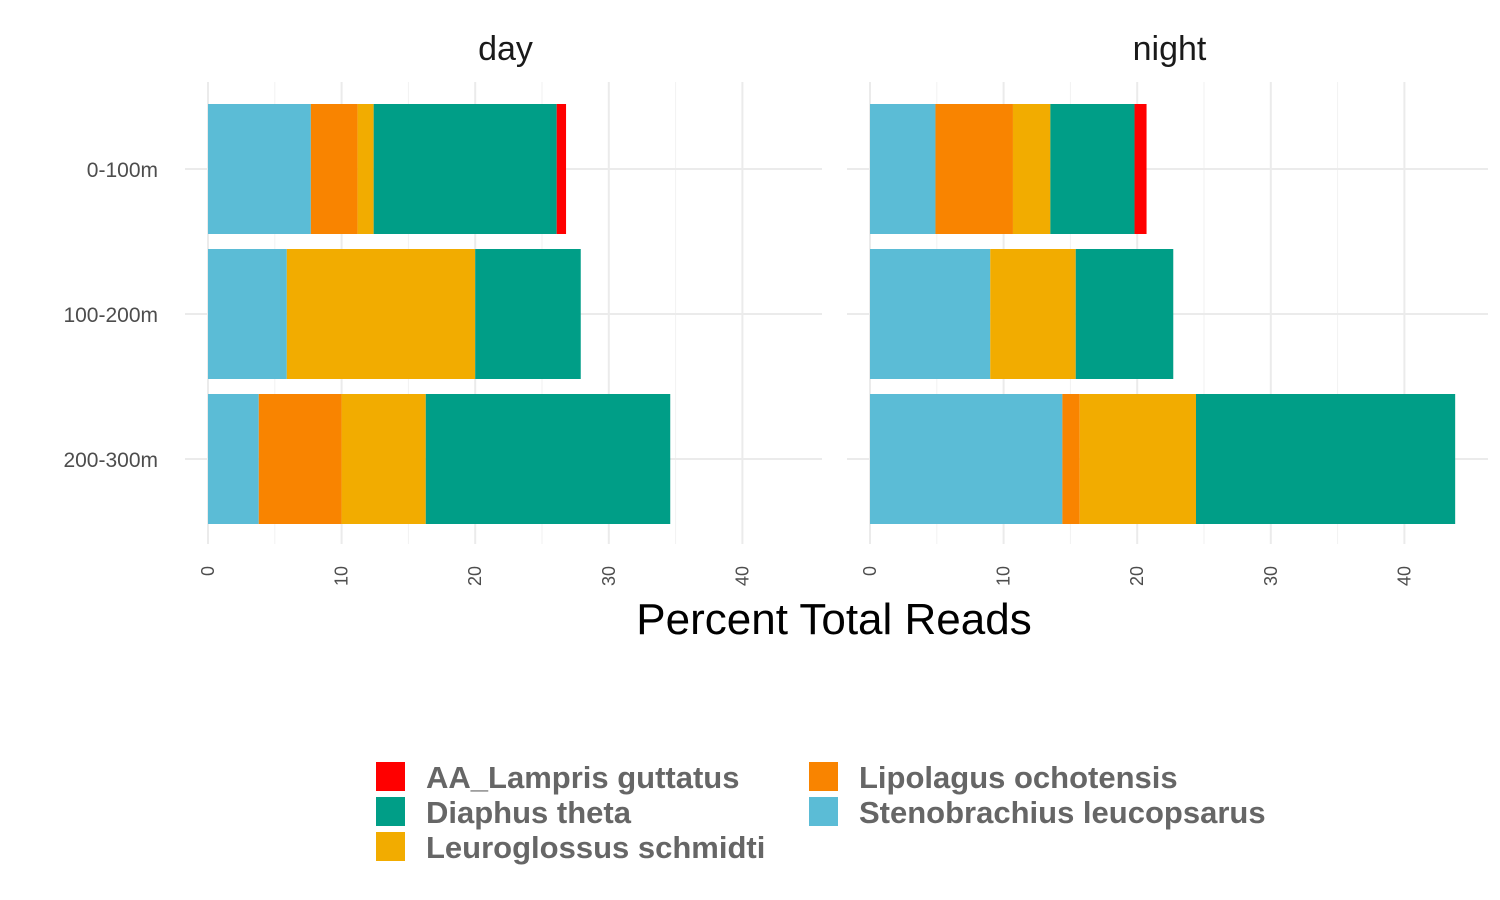 The height and width of the screenshot is (900, 1500). Describe the element at coordinates (582, 777) in the screenshot. I see `legend-label: AA_Lampris guttatus` at that location.